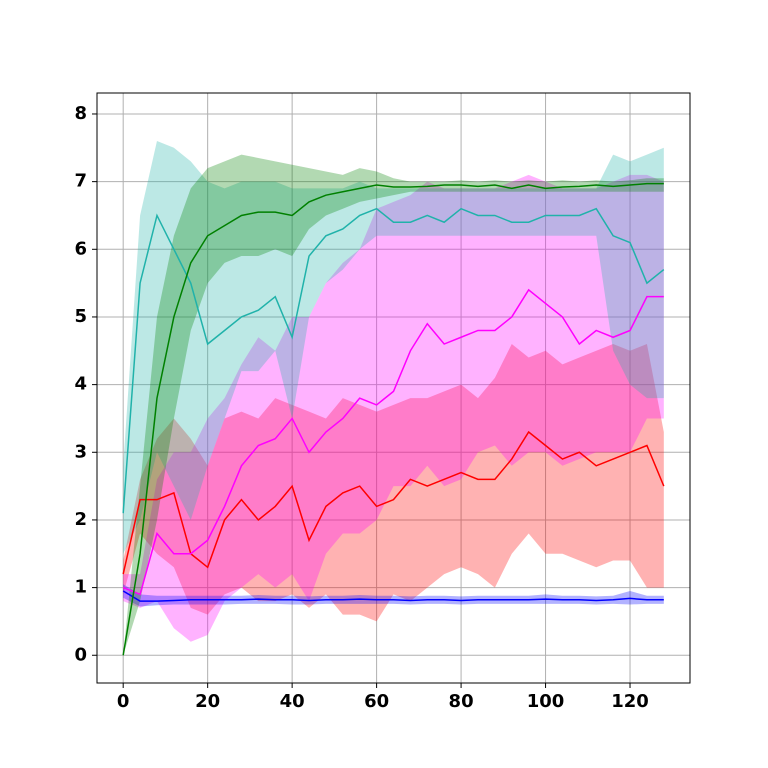  What do you see at coordinates (292, 701) in the screenshot?
I see `x-tick-label: 40` at bounding box center [292, 701].